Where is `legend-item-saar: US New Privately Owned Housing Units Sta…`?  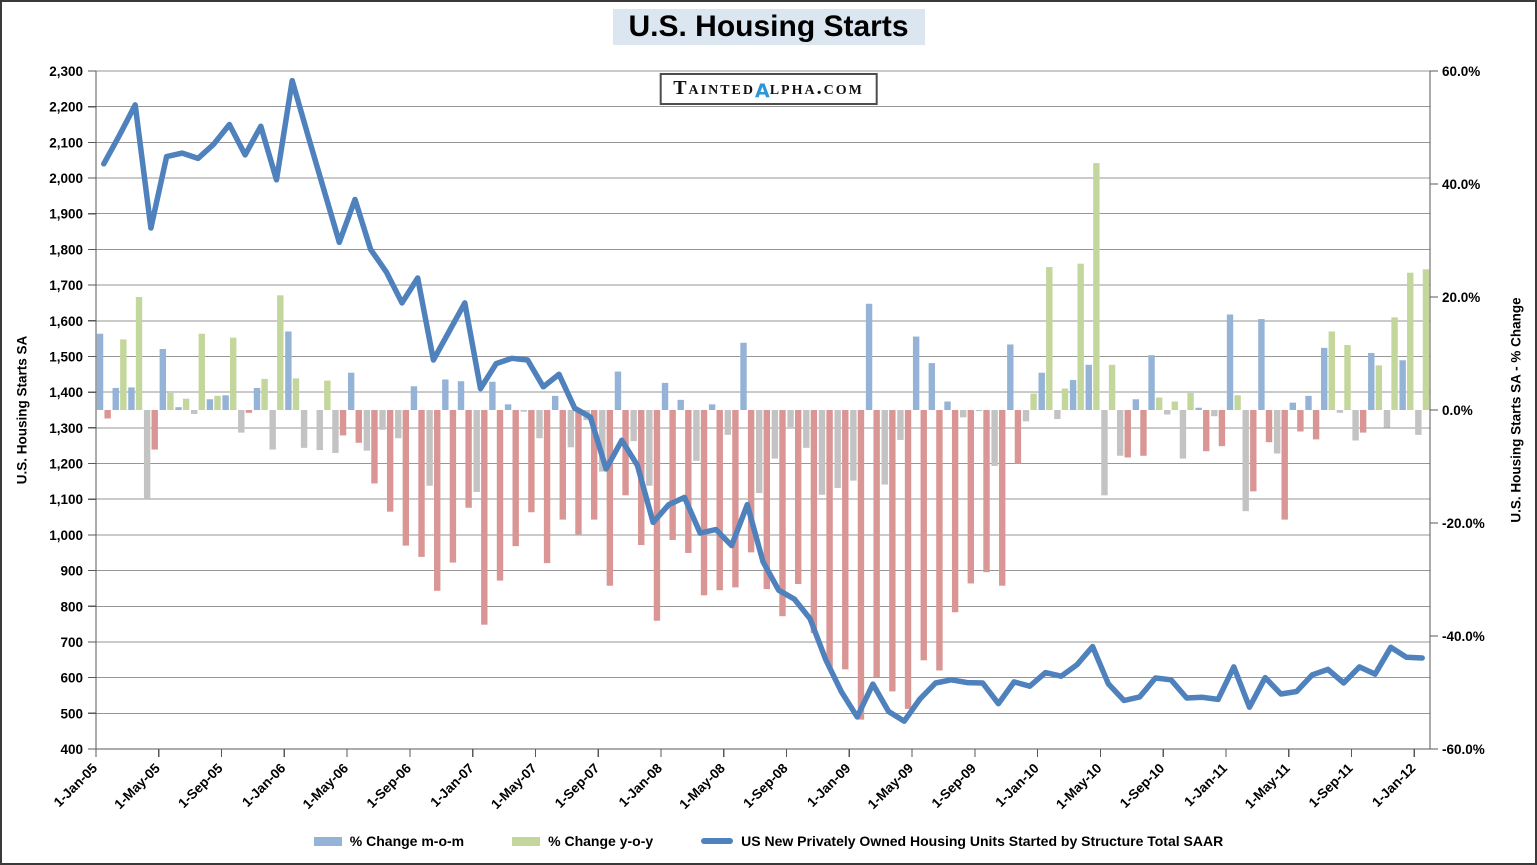
legend-item-saar: US New Privately Owned Housing Units Sta… is located at coordinates (962, 841).